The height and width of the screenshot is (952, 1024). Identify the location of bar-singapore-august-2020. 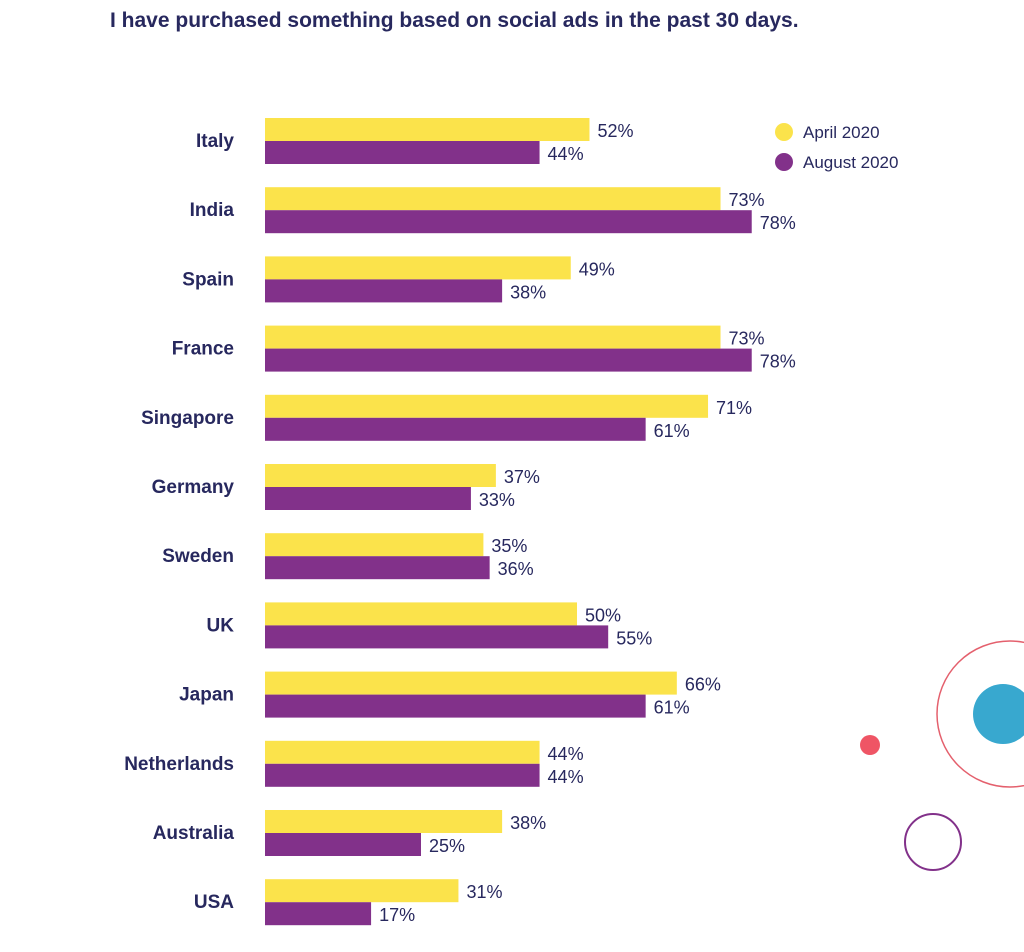
(455, 429).